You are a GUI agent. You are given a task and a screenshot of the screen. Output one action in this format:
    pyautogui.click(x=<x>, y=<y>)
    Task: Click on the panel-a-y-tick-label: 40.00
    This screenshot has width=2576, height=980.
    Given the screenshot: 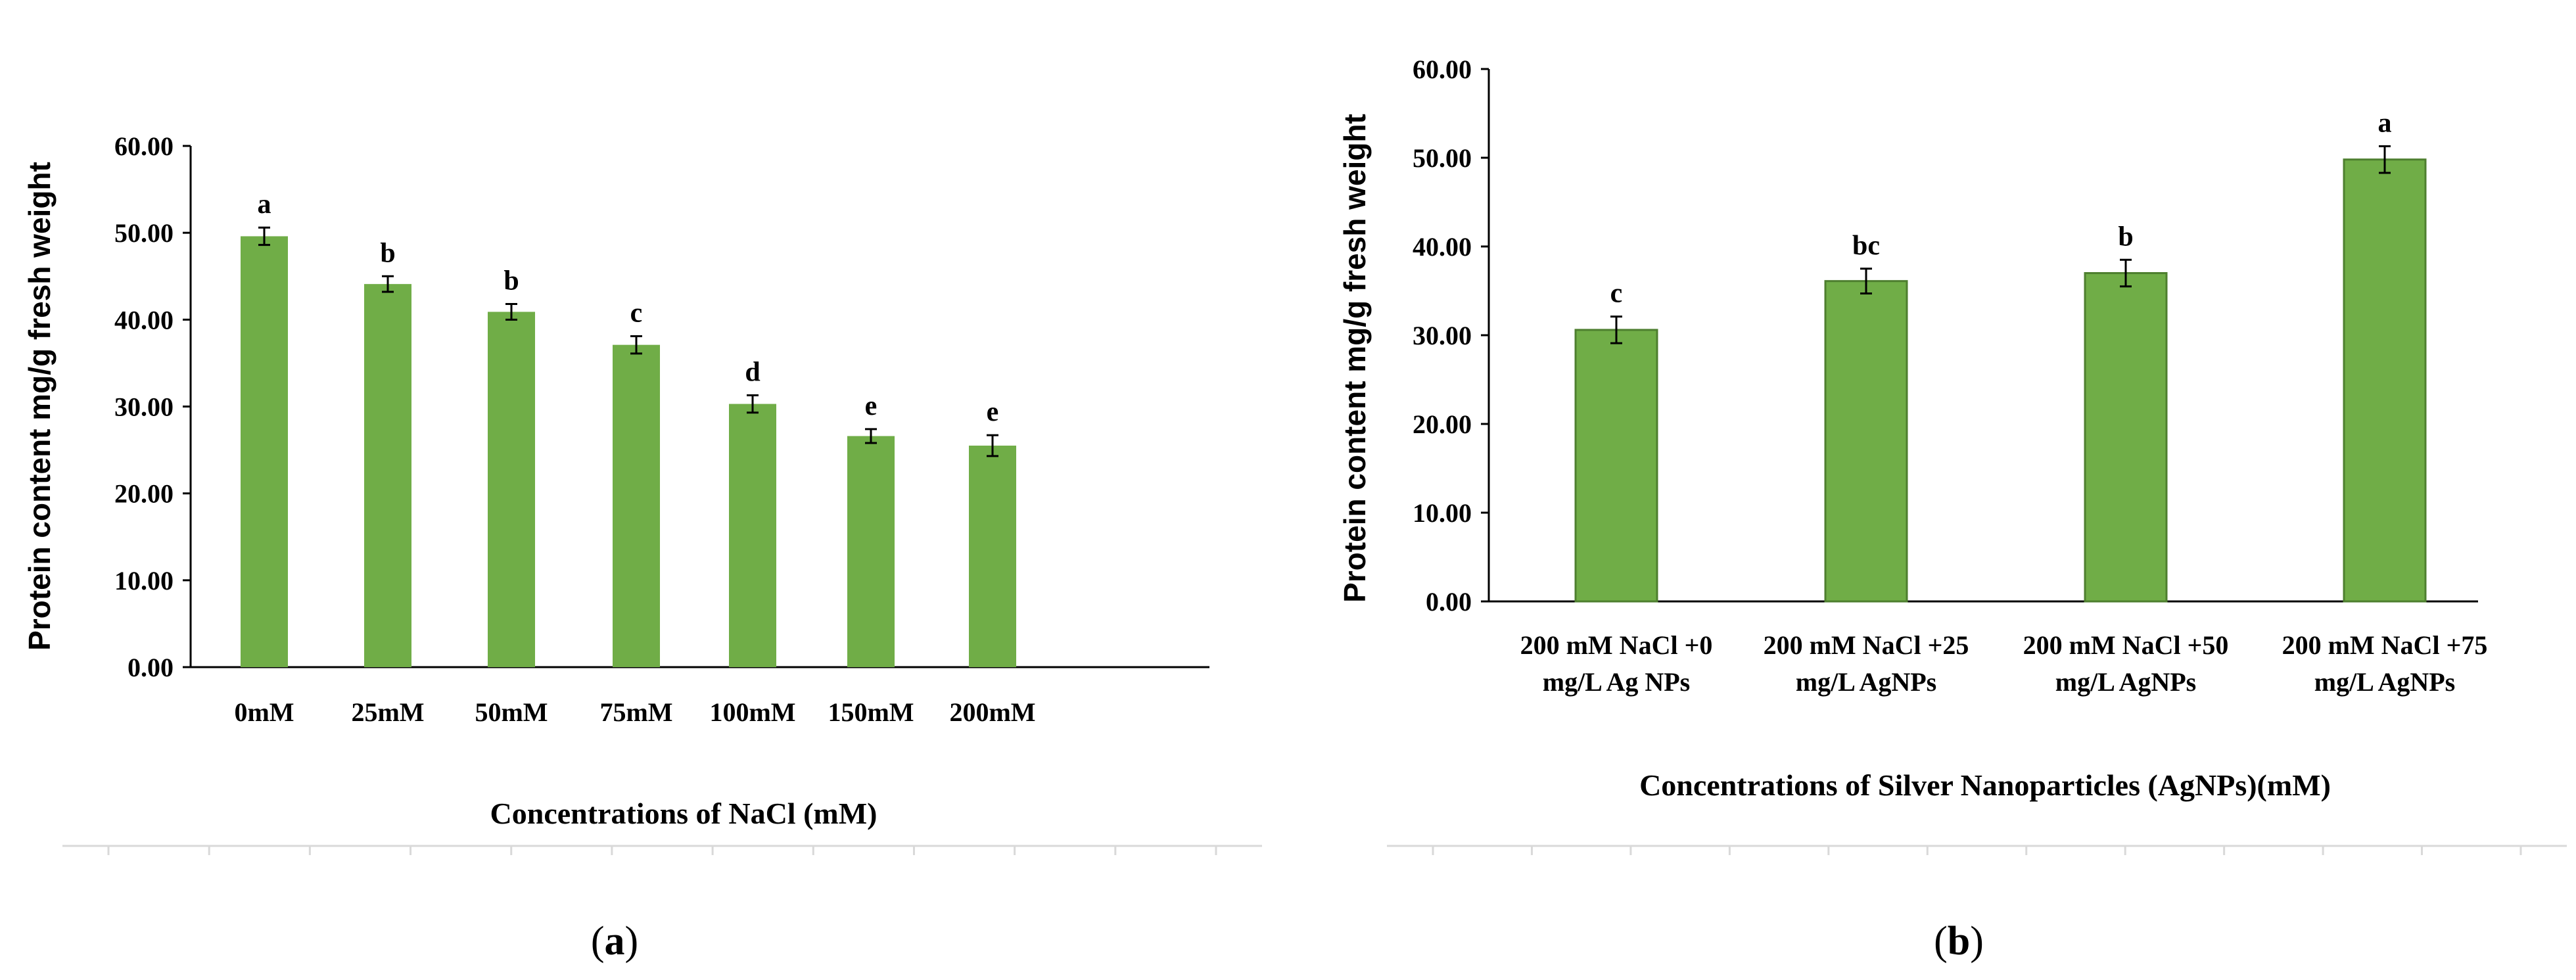 What is the action you would take?
    pyautogui.click(x=144, y=320)
    